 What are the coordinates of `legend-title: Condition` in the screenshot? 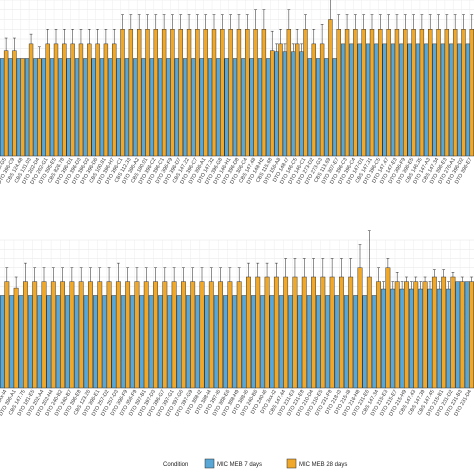 It's located at (175, 465).